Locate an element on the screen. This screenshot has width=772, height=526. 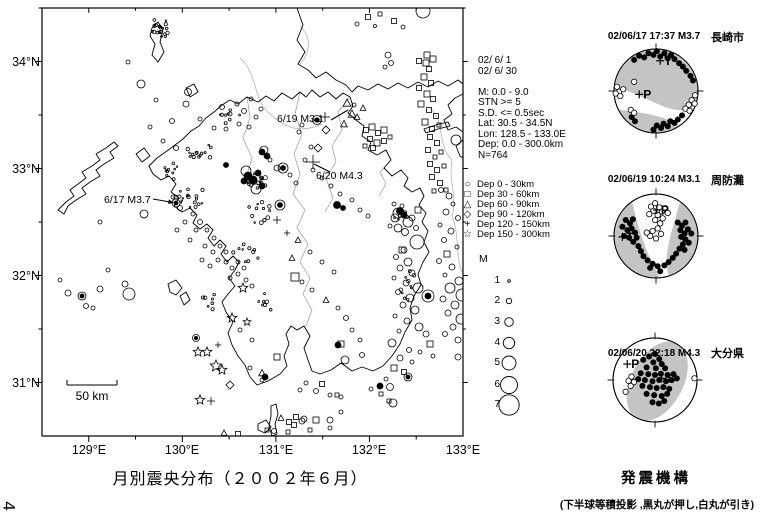
mechanism-caption: (下半球等積投影 ,黒丸が押し,白丸が引き) is located at coordinates (657, 505).